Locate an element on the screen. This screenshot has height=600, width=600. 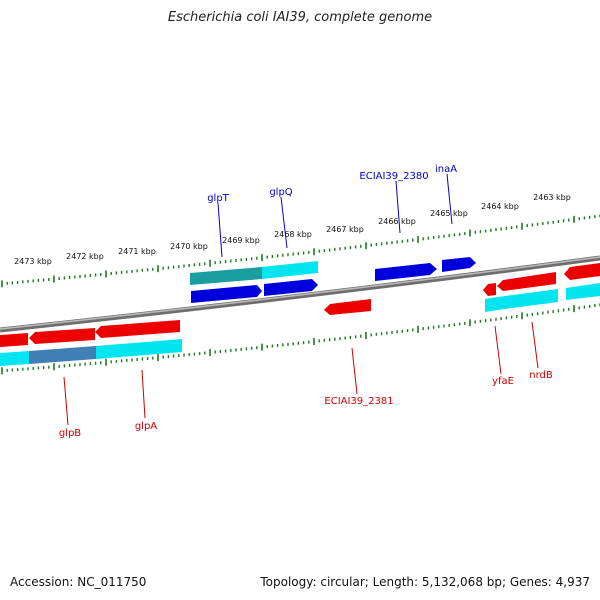
reverse-cds-track is located at coordinates (300, 305).